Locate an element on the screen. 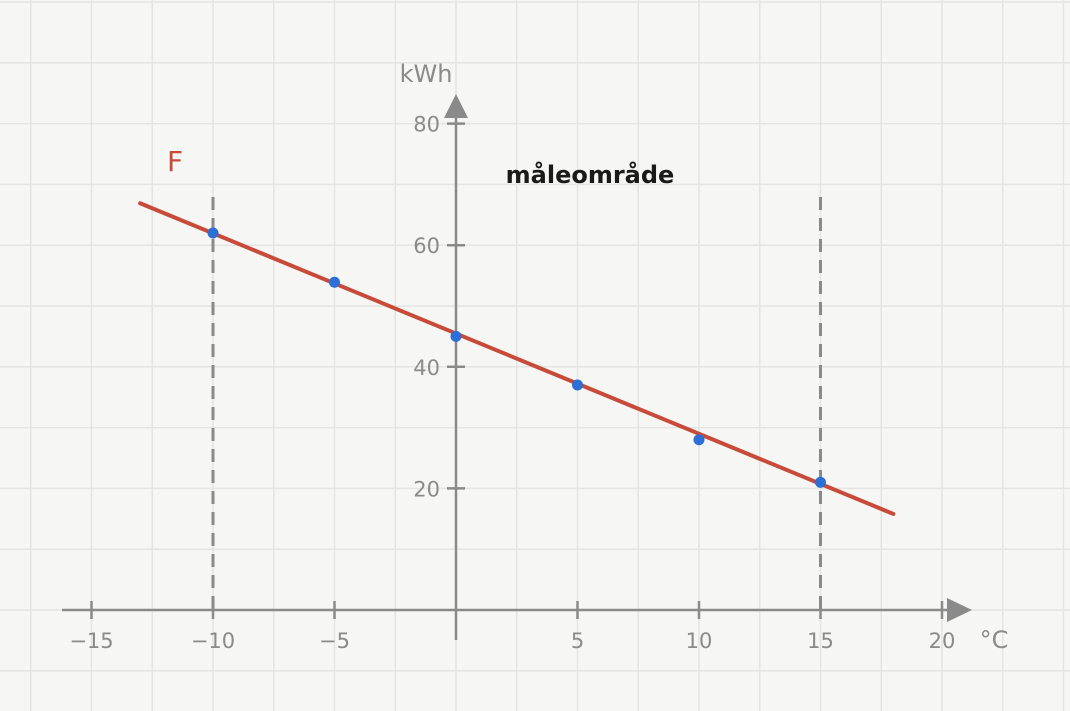  y-axis-label: kWh is located at coordinates (426, 74).